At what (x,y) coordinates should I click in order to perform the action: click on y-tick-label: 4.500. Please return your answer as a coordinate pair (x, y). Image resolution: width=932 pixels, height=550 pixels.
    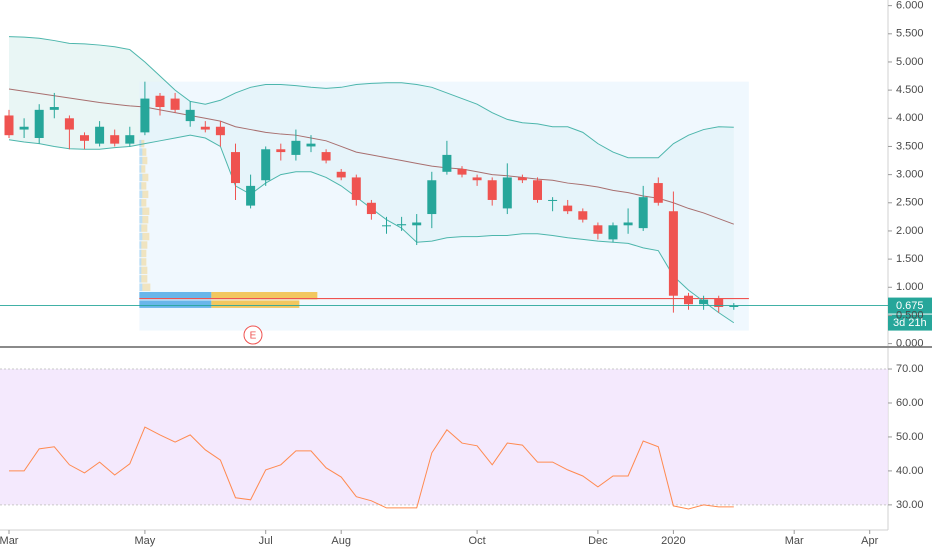
    Looking at the image, I should click on (910, 90).